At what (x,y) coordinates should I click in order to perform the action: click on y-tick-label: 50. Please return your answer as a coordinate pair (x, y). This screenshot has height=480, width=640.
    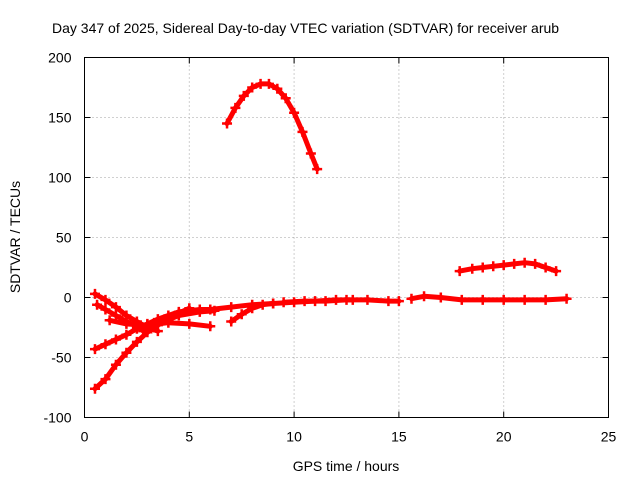
    Looking at the image, I should click on (64, 238).